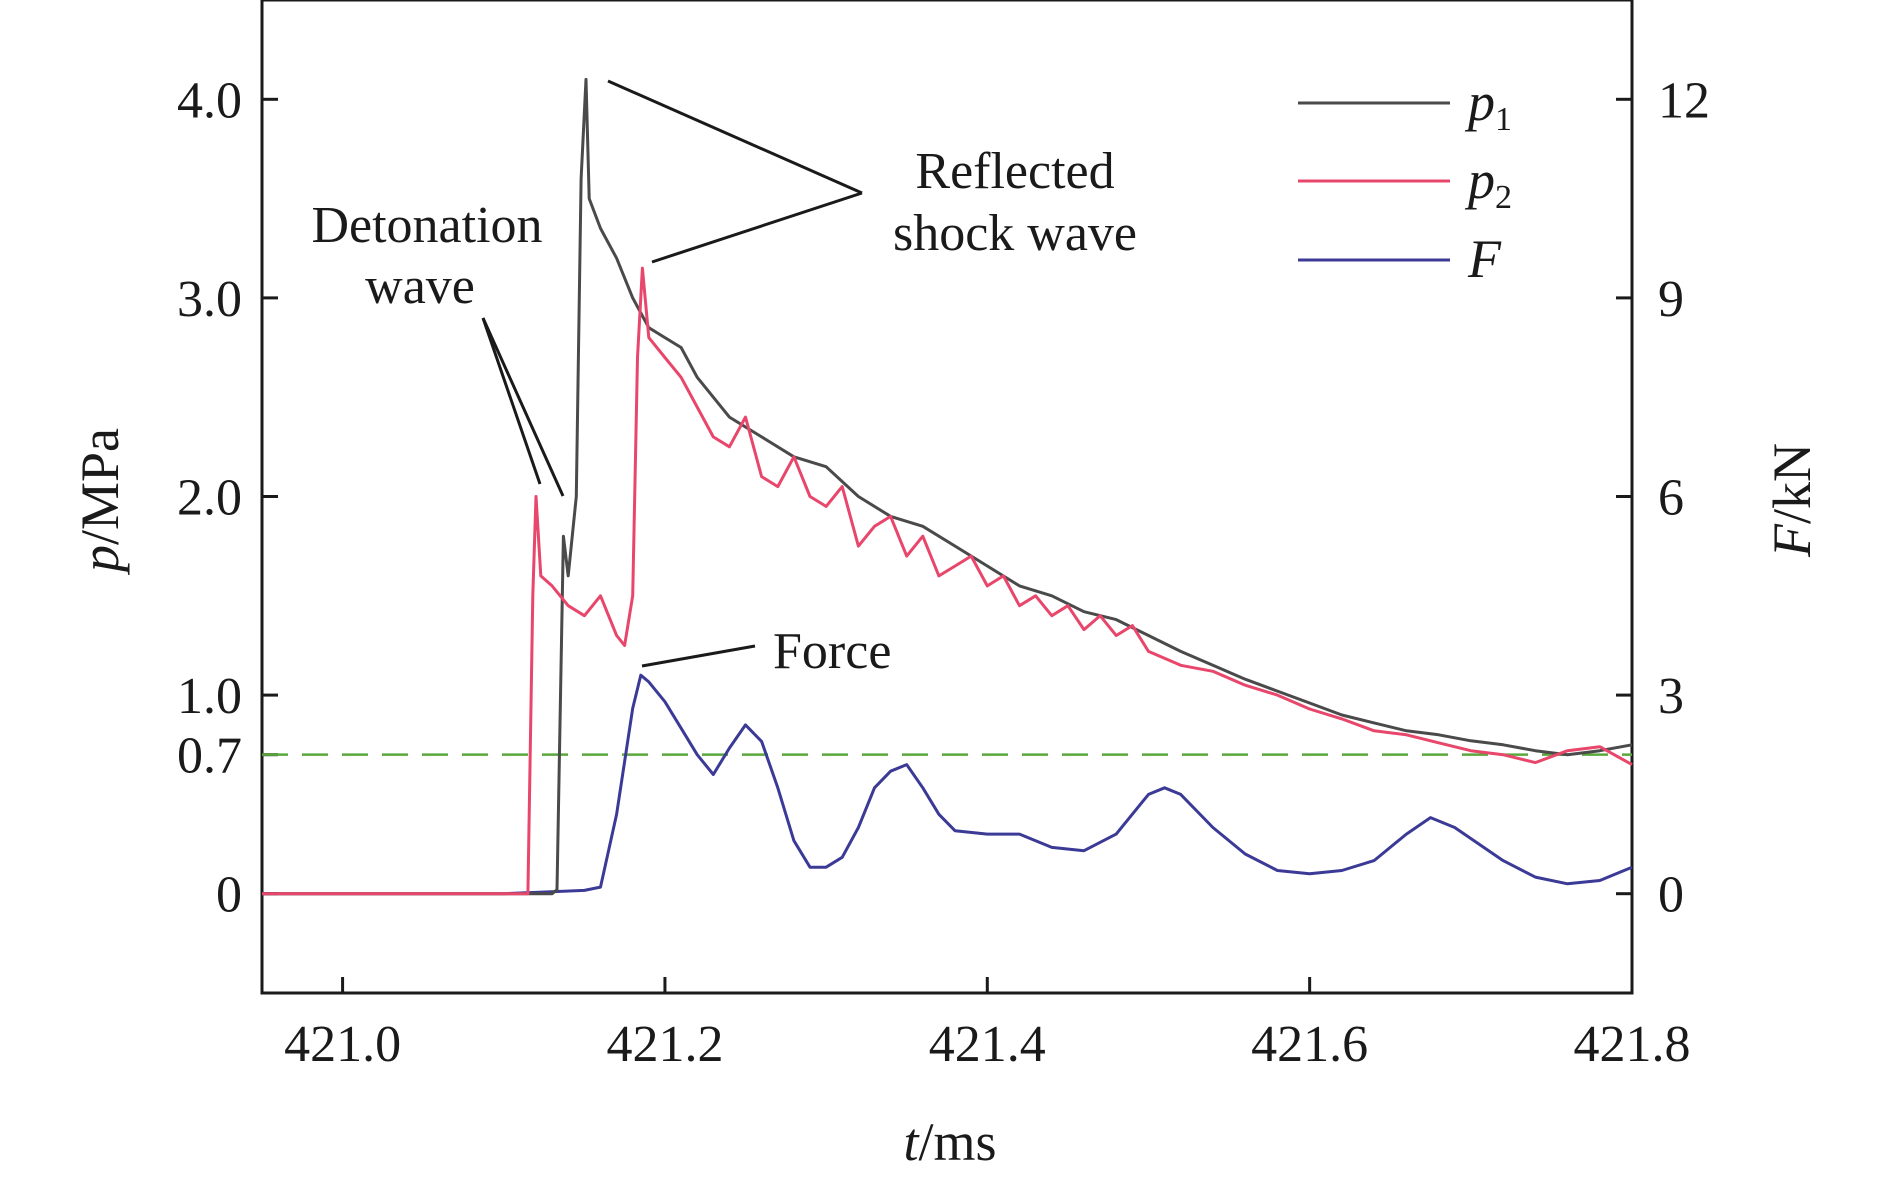 This screenshot has height=1183, width=1890. What do you see at coordinates (1488, 105) in the screenshot?
I see `legend-label-p1: p1` at bounding box center [1488, 105].